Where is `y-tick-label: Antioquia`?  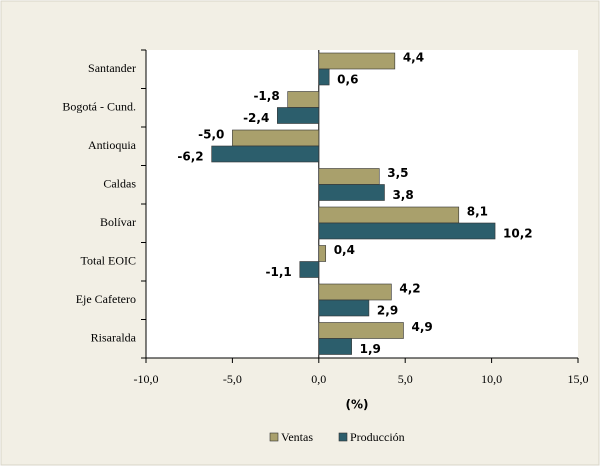 y-tick-label: Antioquia is located at coordinates (112, 145).